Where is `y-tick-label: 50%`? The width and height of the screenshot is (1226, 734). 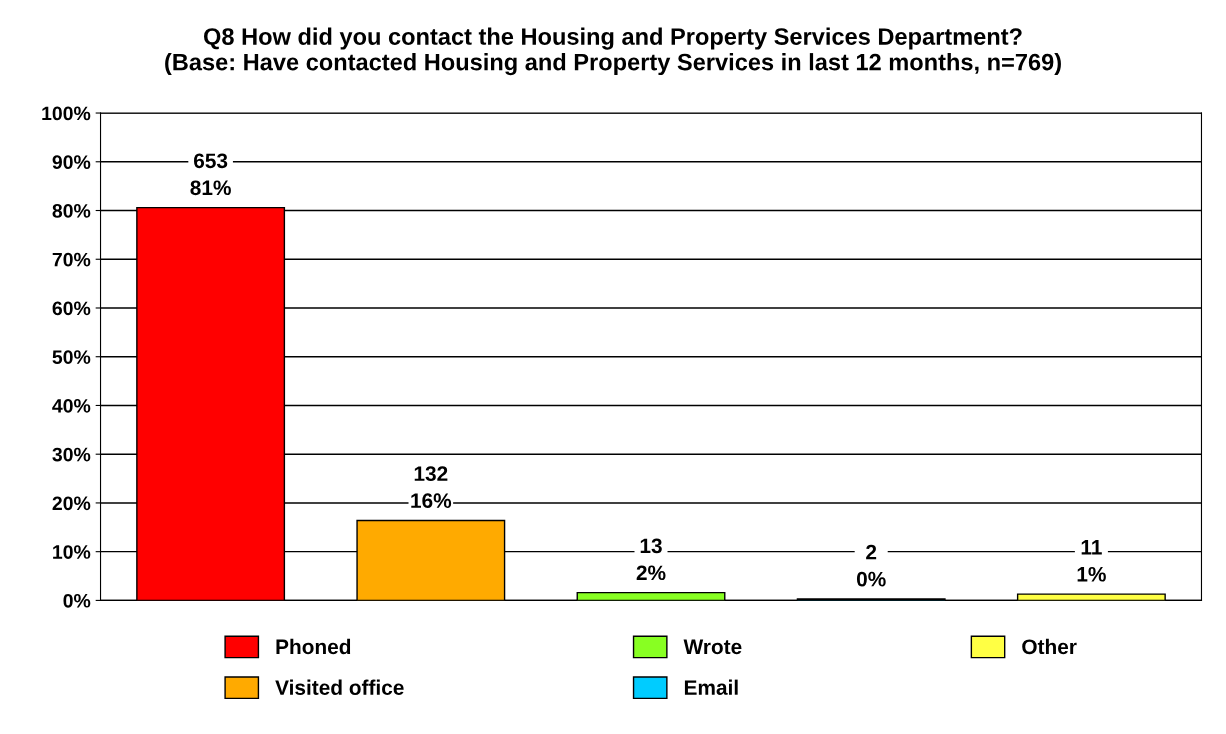 y-tick-label: 50% is located at coordinates (71, 357).